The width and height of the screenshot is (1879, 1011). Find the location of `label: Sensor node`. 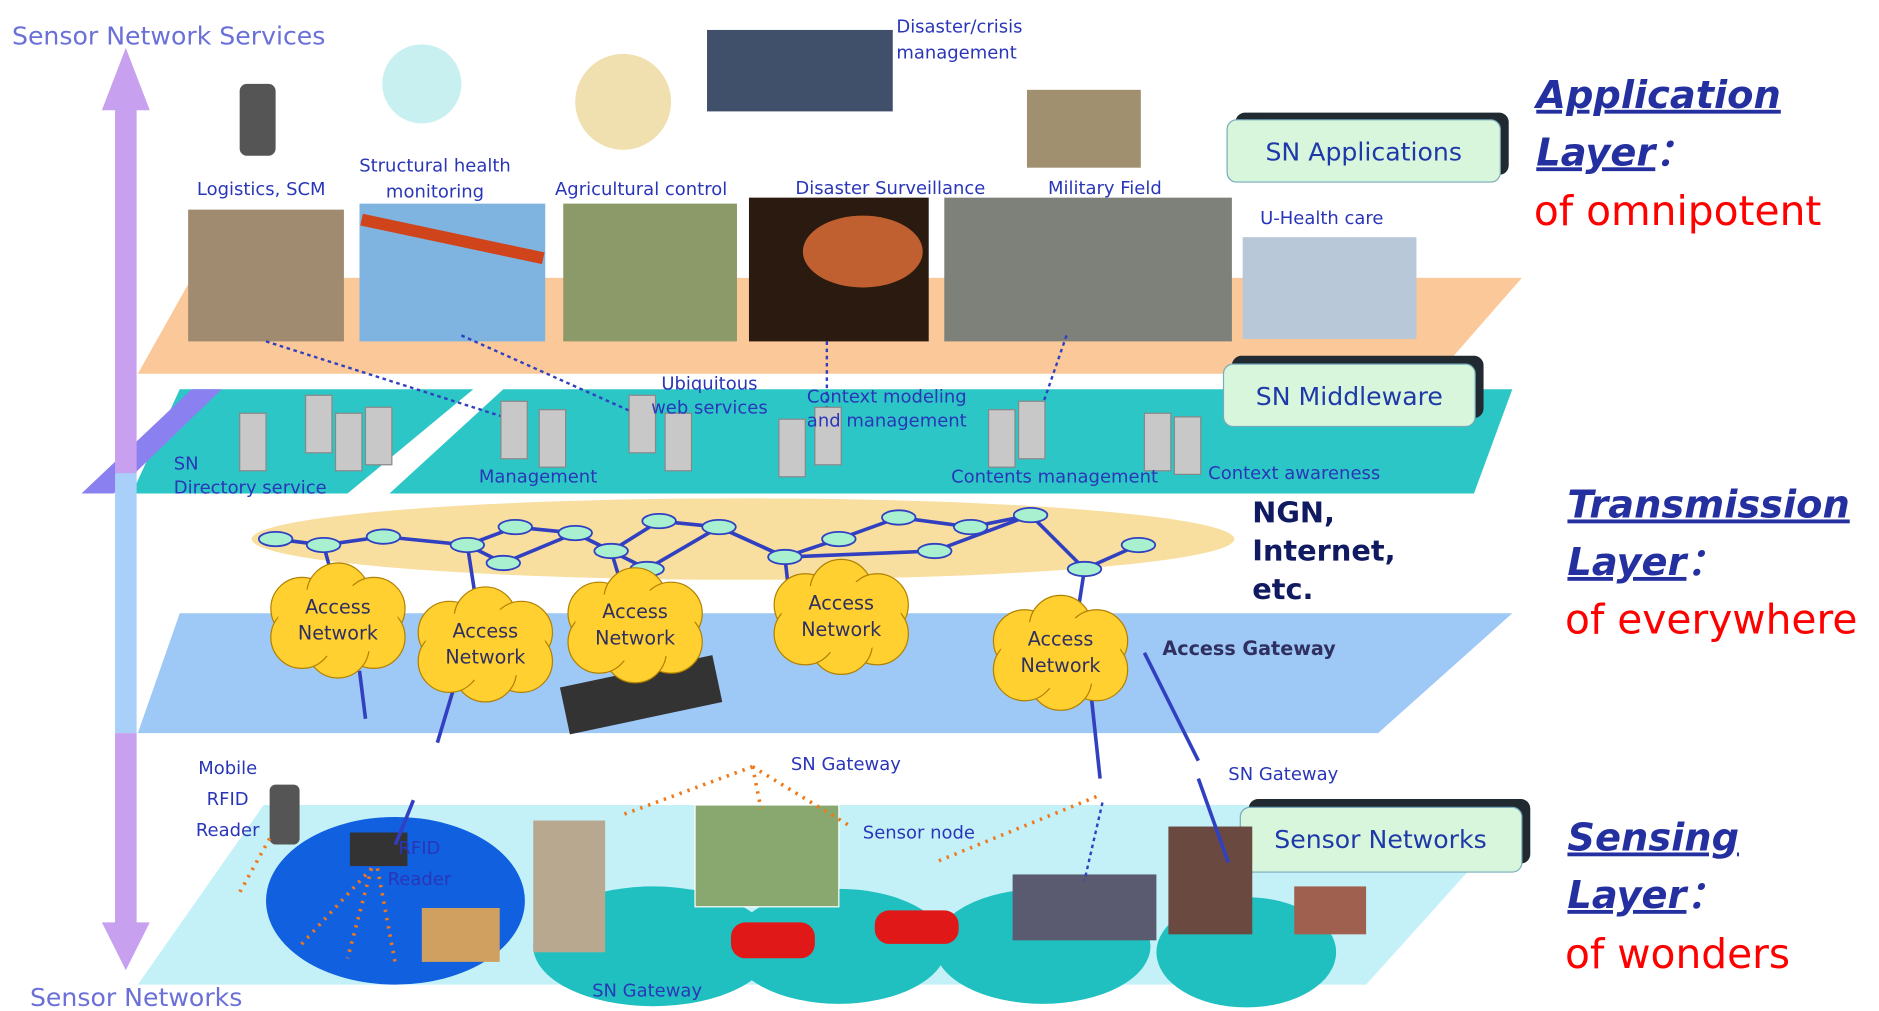

label: Sensor node is located at coordinates (919, 833).